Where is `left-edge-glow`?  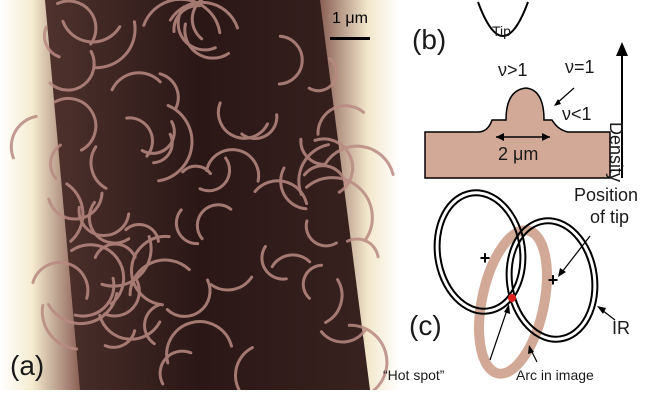 left-edge-glow is located at coordinates (40, 195).